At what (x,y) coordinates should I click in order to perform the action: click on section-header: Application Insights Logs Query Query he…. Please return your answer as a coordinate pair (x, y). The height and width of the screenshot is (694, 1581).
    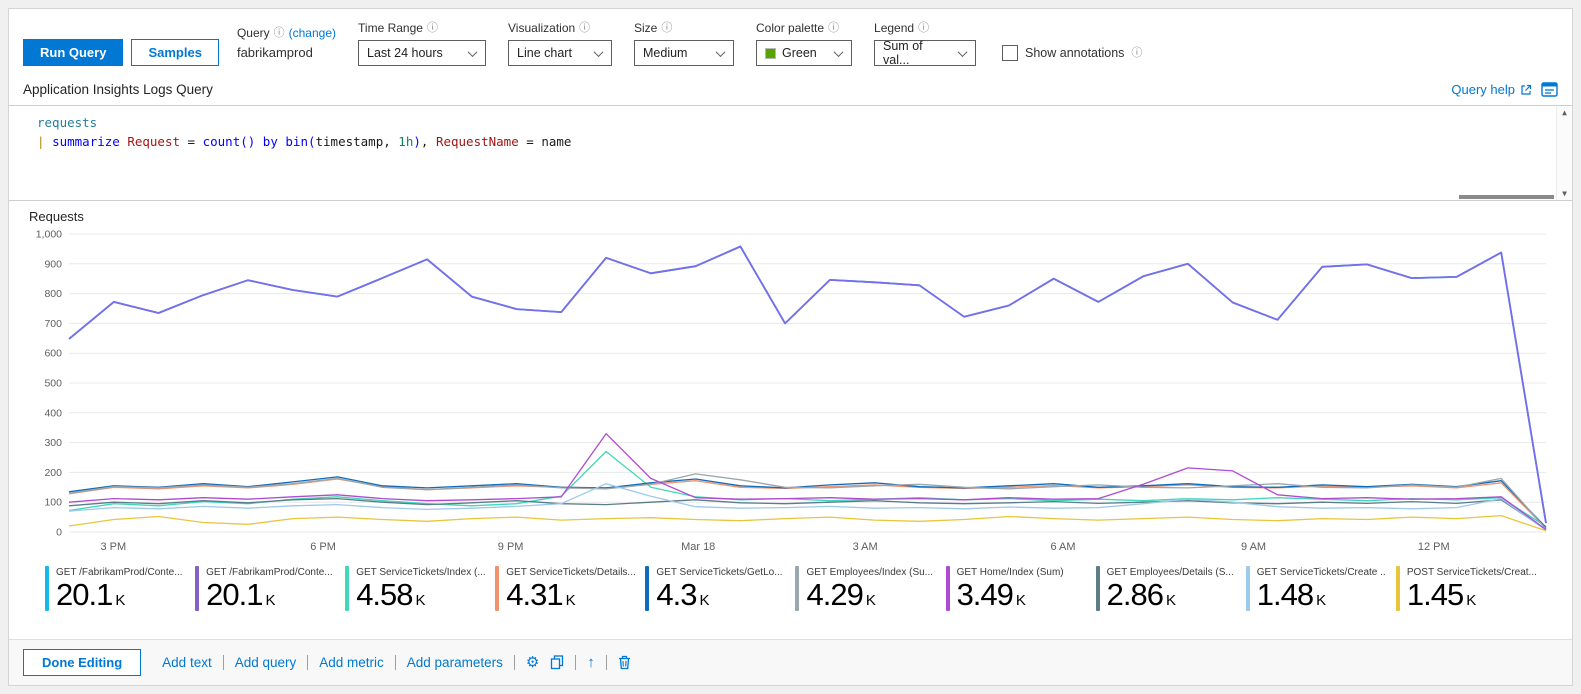
    Looking at the image, I should click on (790, 90).